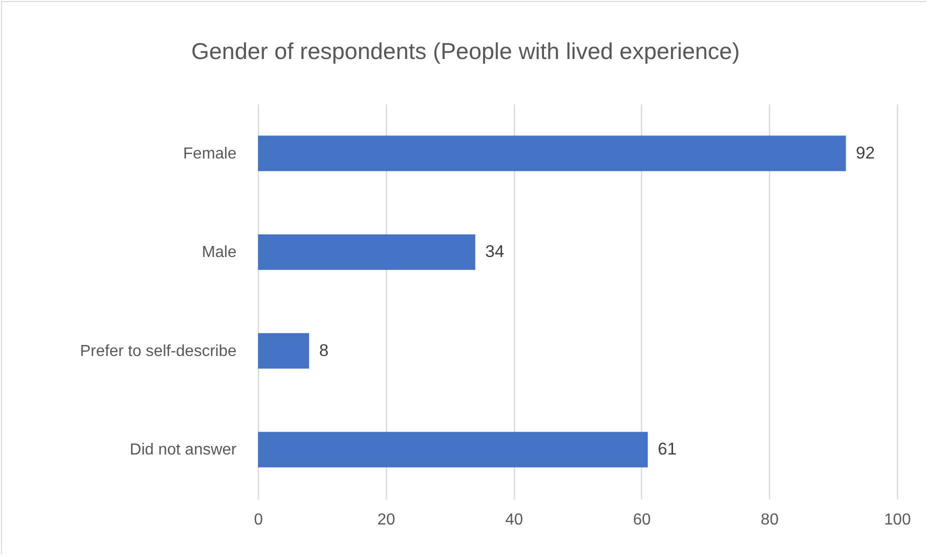  I want to click on x-tick-label: 100, so click(897, 520).